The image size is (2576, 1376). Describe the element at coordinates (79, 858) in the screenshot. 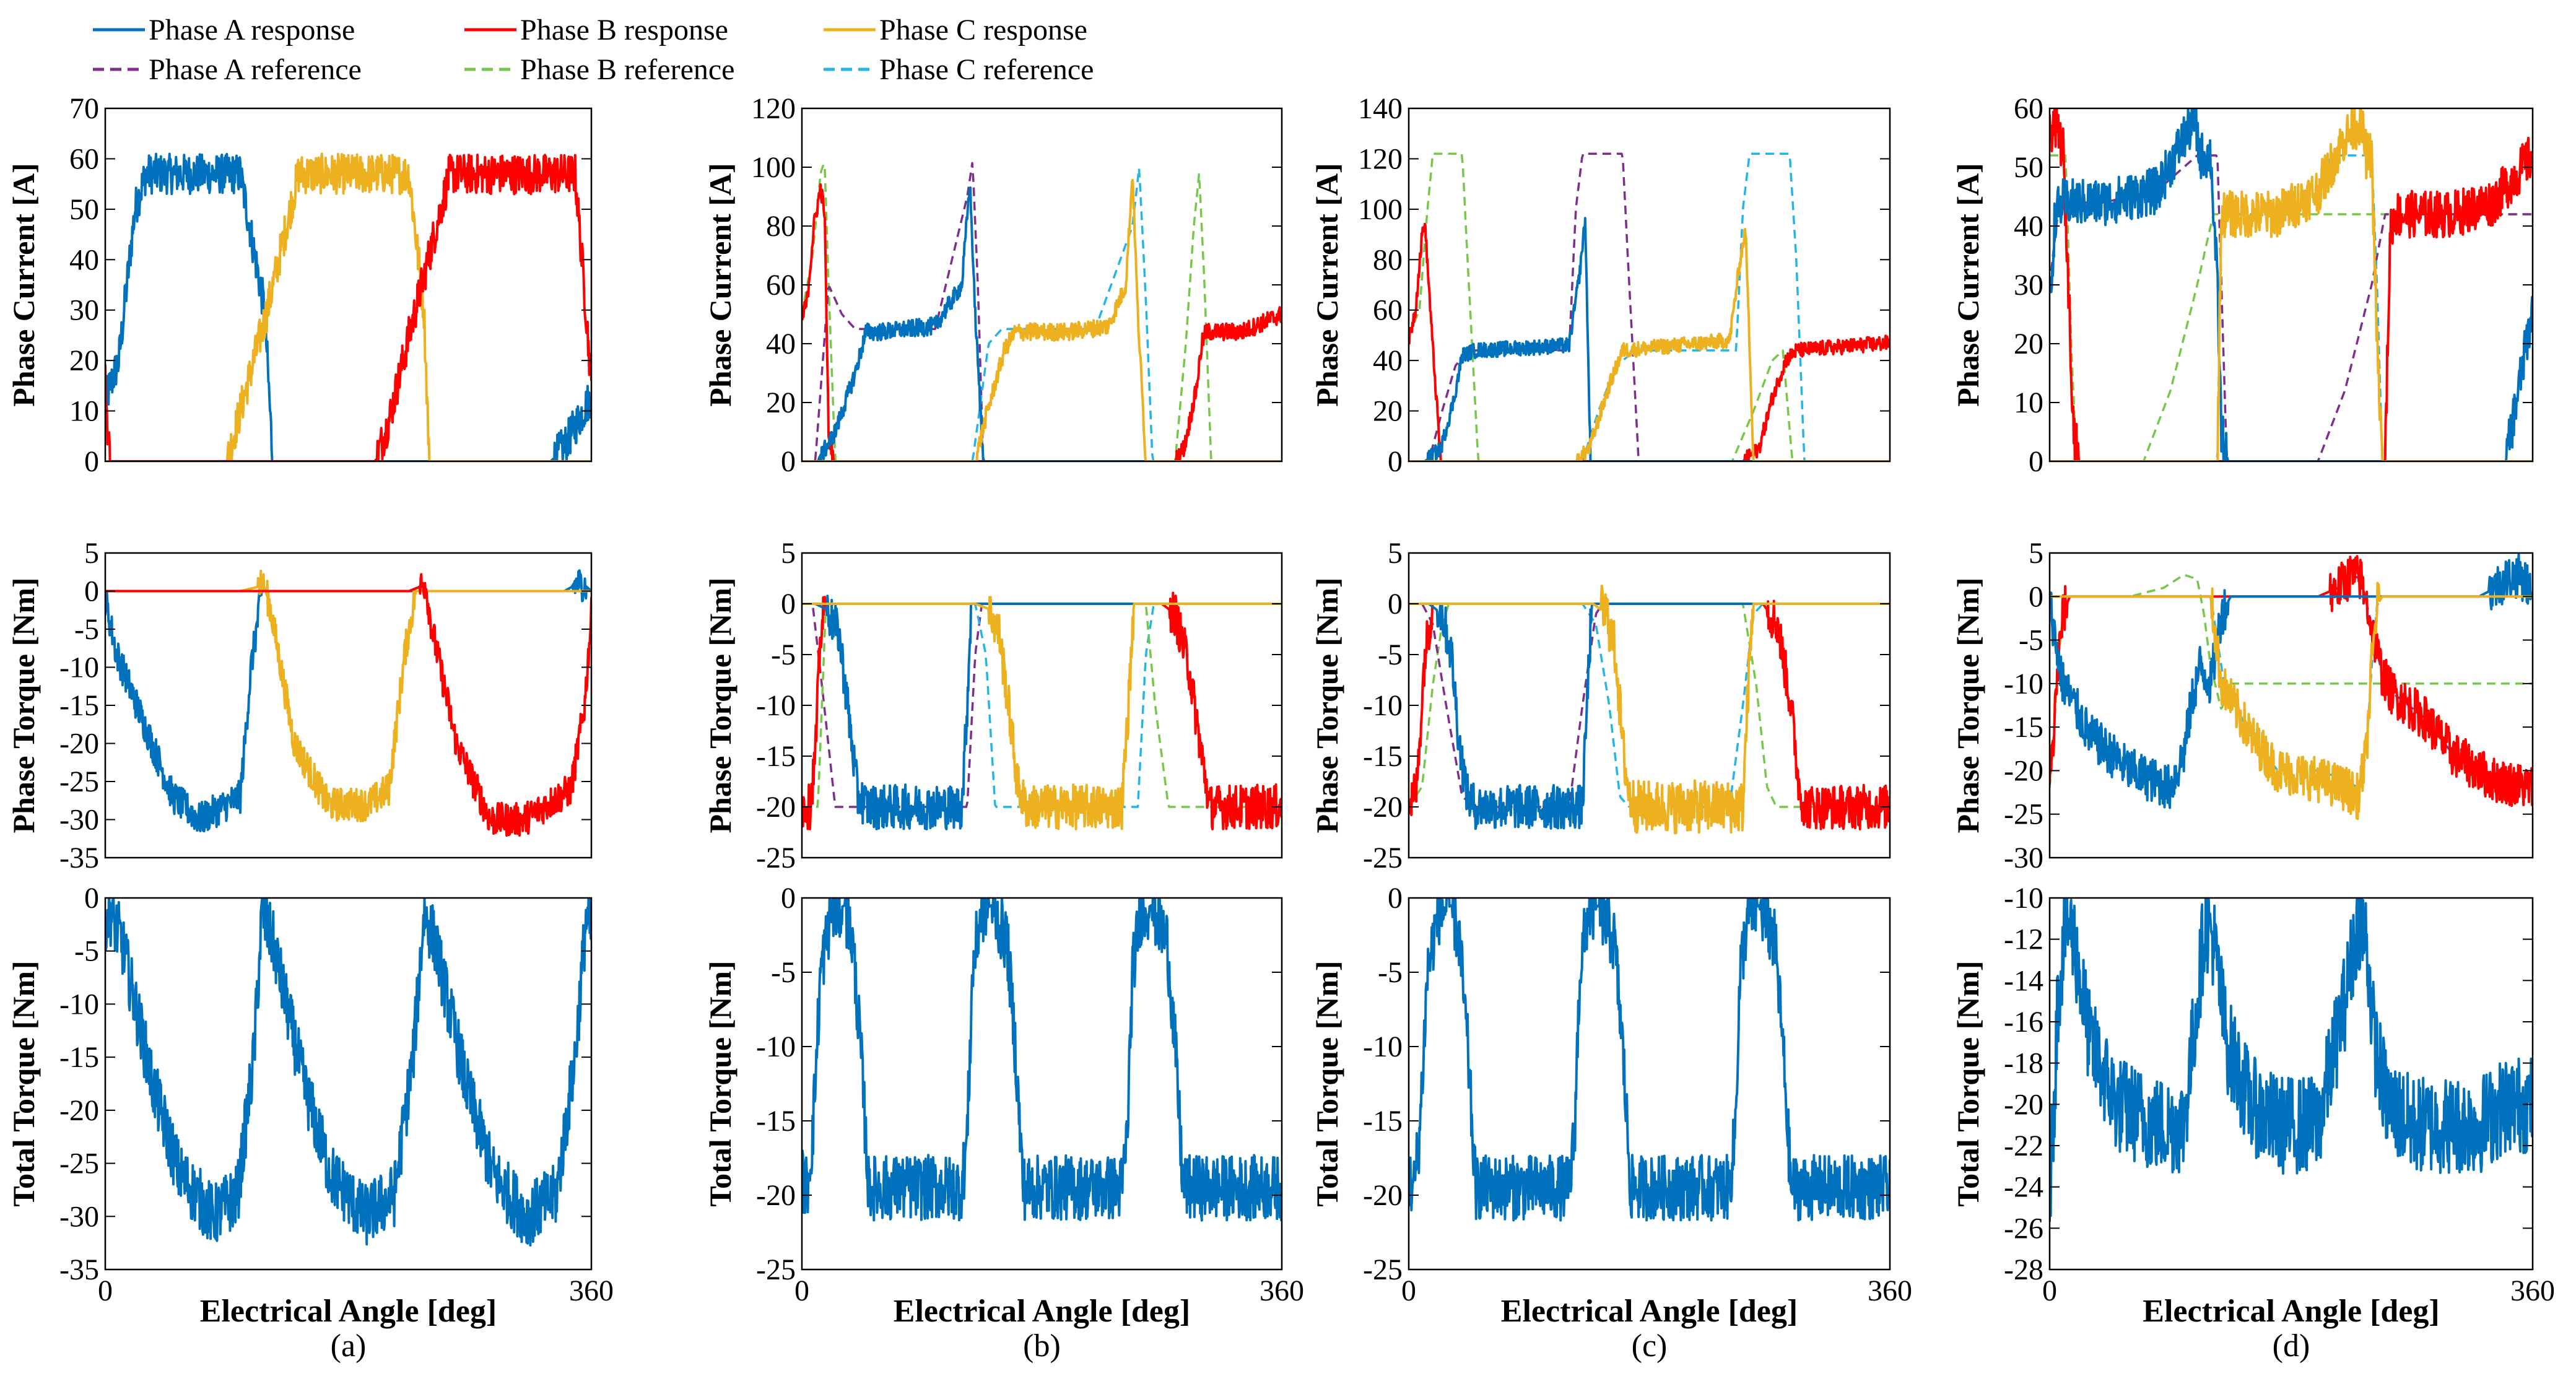

I see `y-tick-label: -35` at that location.